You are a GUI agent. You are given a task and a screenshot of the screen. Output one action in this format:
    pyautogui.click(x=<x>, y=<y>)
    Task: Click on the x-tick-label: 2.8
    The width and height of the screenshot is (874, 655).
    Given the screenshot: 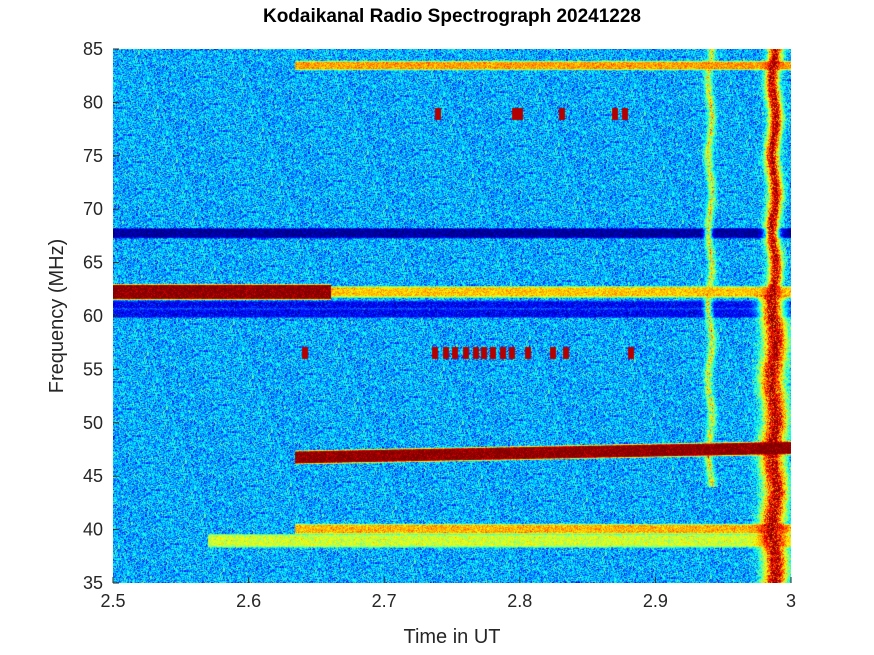 What is the action you would take?
    pyautogui.click(x=519, y=601)
    